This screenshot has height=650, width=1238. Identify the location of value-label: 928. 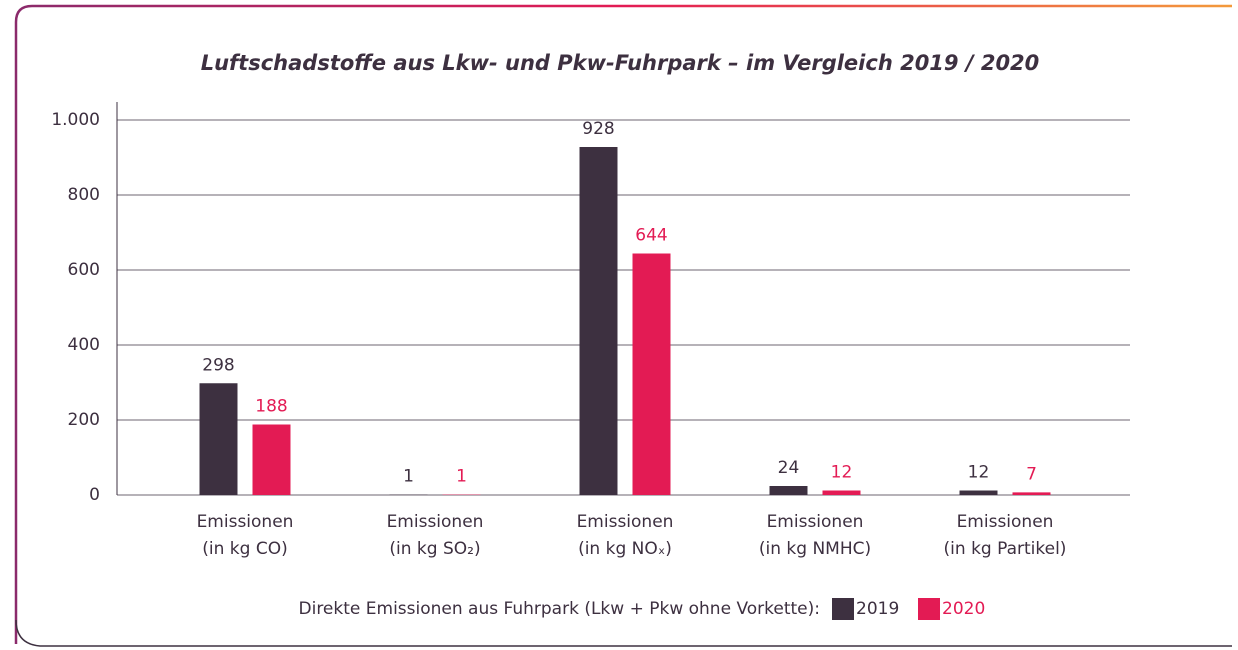
(598, 129).